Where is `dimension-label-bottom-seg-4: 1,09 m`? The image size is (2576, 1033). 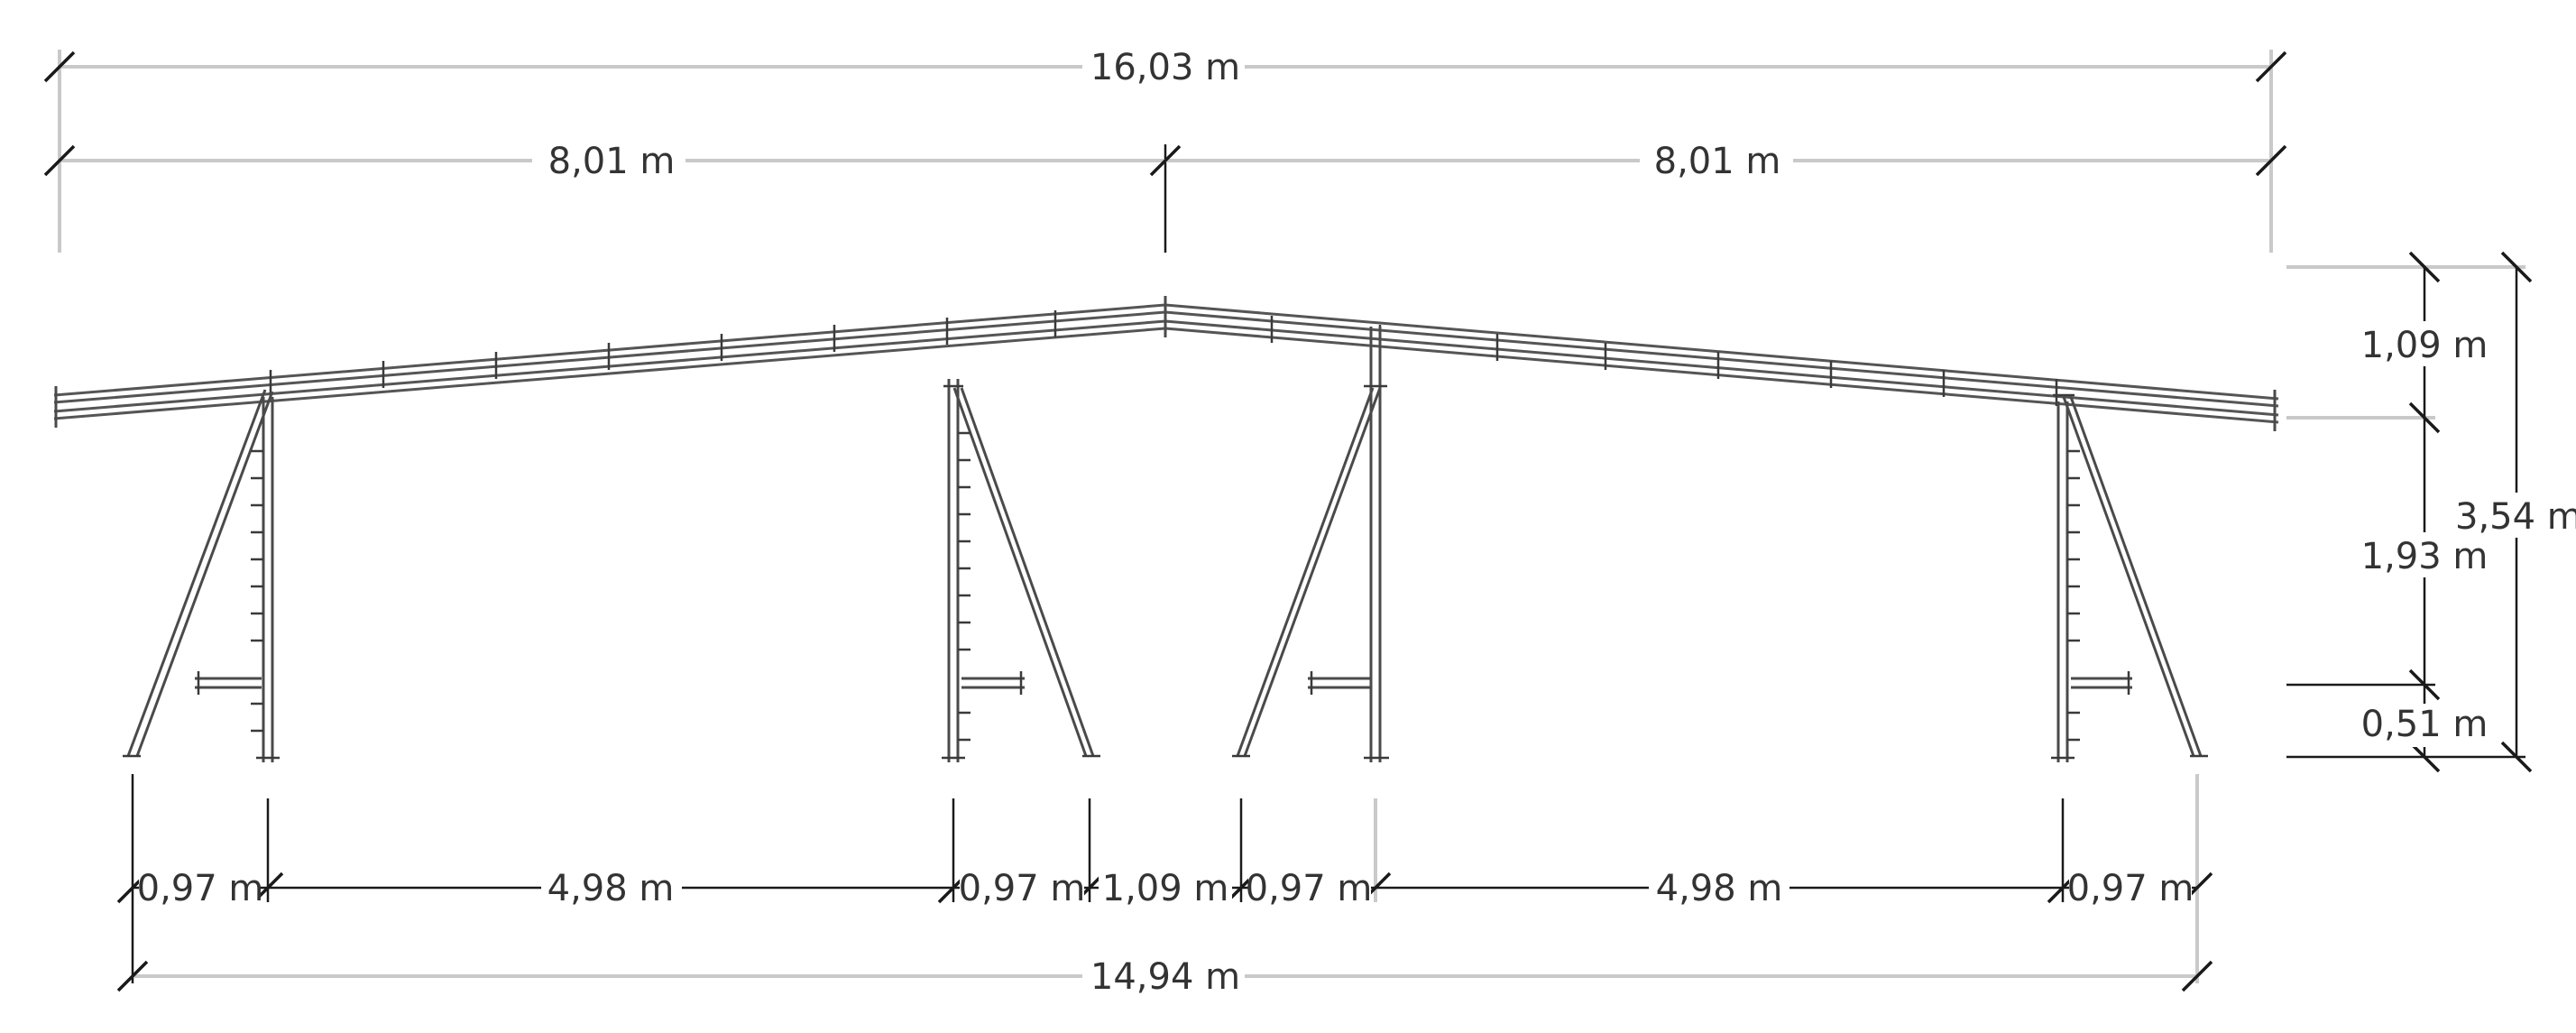 dimension-label-bottom-seg-4: 1,09 m is located at coordinates (1165, 888).